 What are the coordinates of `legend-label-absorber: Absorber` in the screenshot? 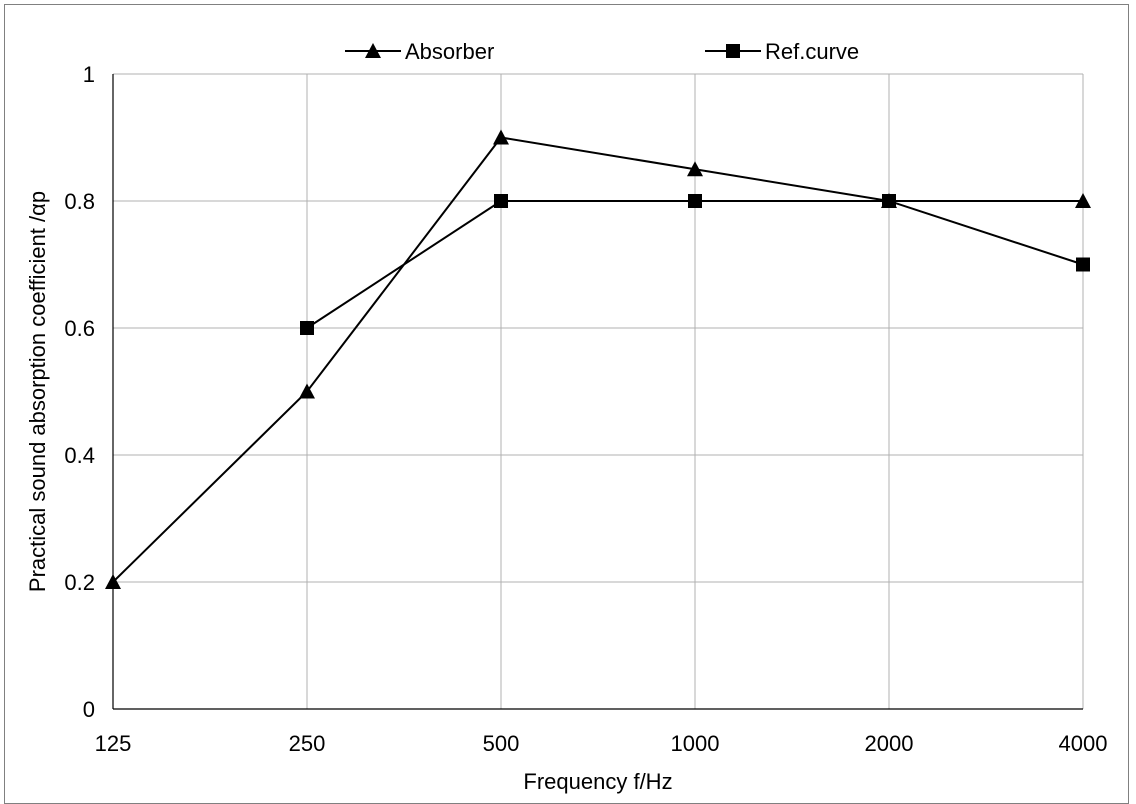 It's located at (449, 51).